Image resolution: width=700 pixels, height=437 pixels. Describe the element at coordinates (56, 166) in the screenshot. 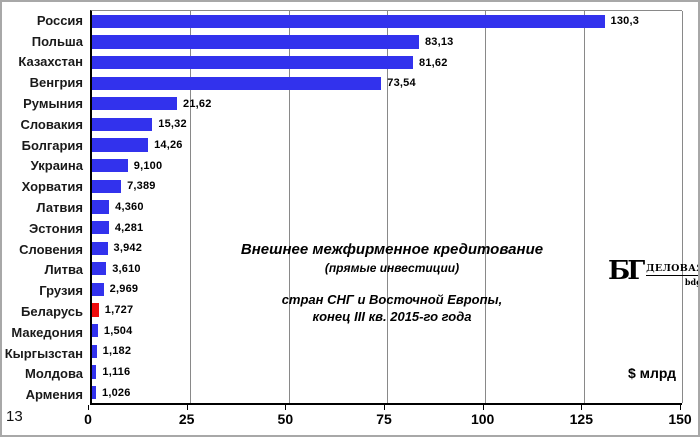

I see `category-label: Украина` at that location.